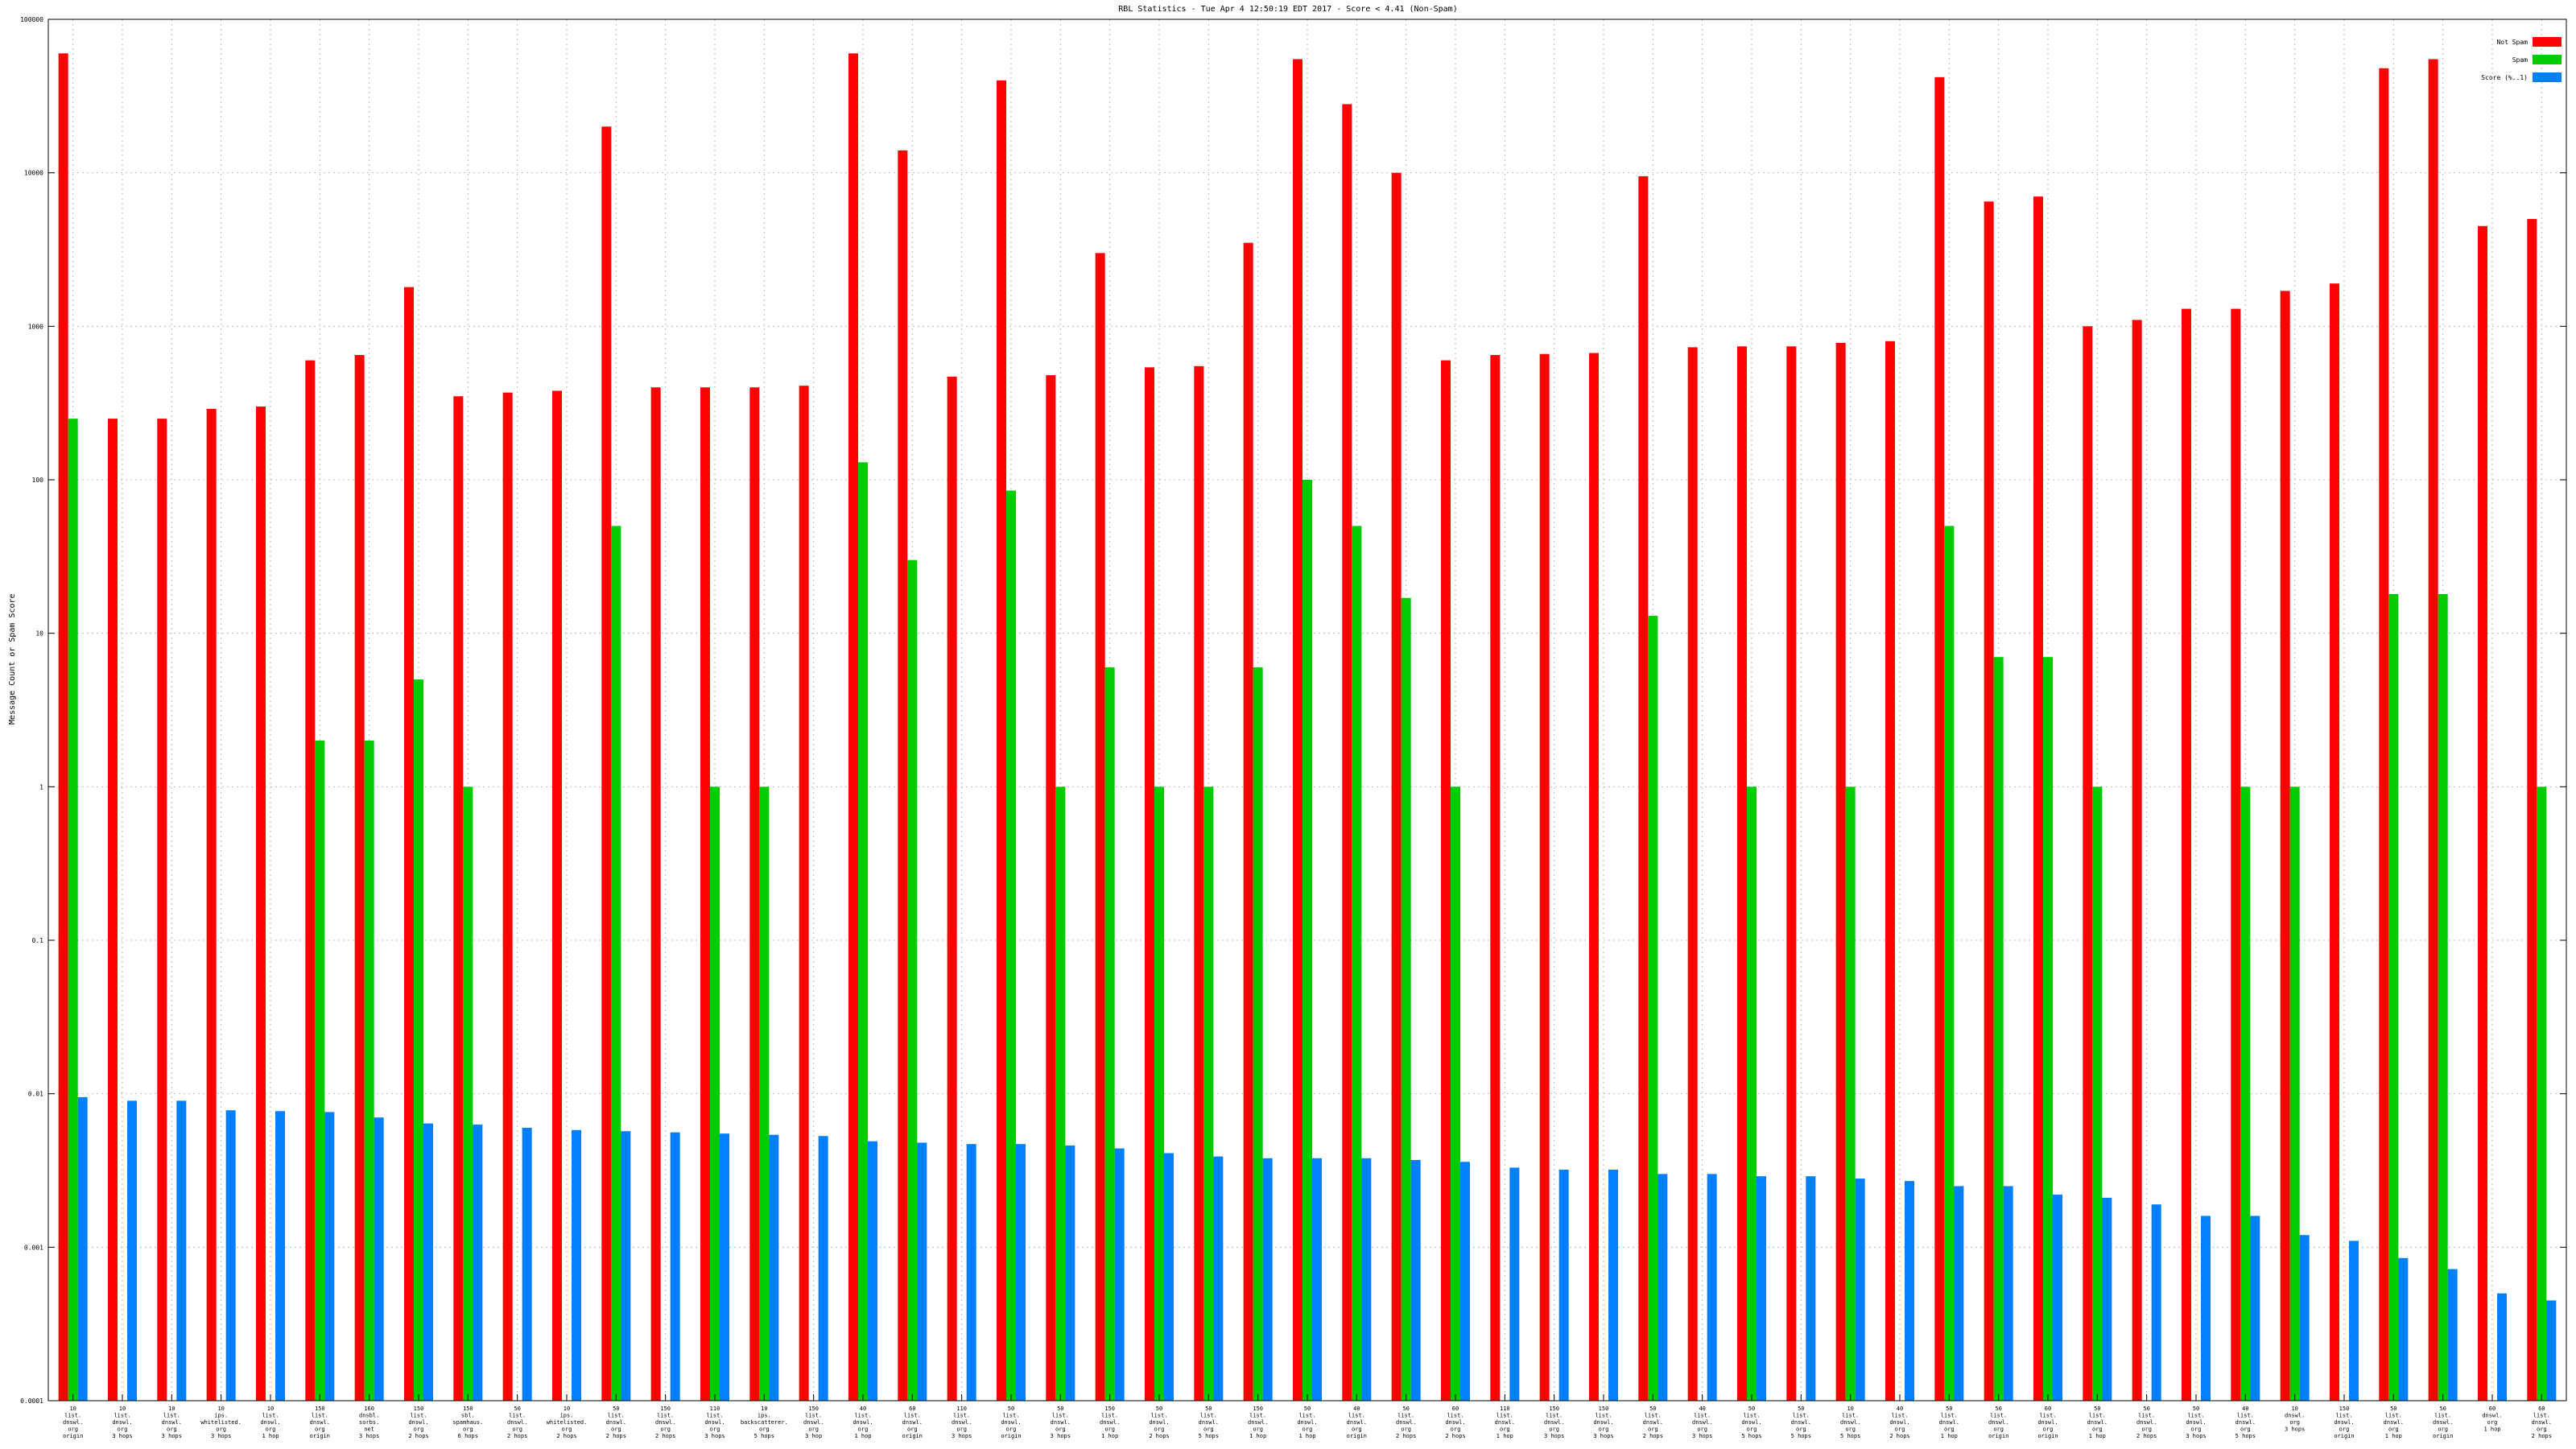 This screenshot has width=2576, height=1449. What do you see at coordinates (2492, 1419) in the screenshot?
I see `x-tick-label: 60 dnswl. org 1 hop` at bounding box center [2492, 1419].